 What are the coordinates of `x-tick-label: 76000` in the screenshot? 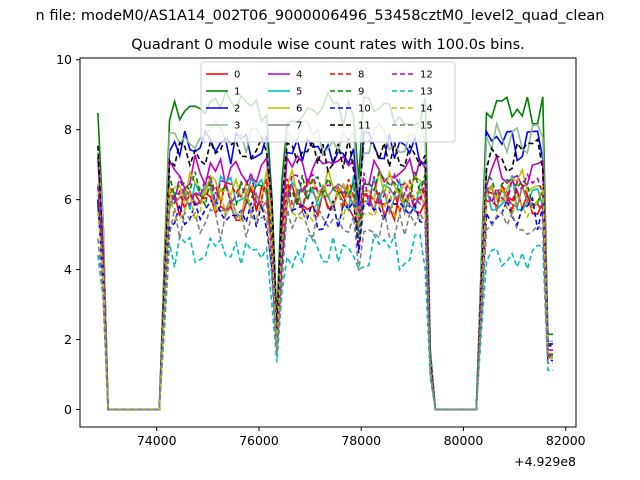 It's located at (259, 440).